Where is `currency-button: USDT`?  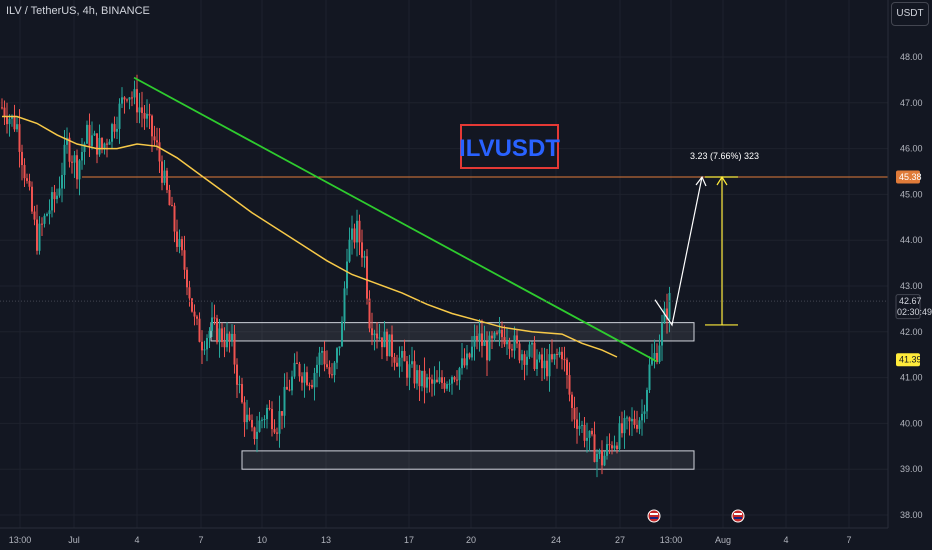 currency-button: USDT is located at coordinates (910, 14).